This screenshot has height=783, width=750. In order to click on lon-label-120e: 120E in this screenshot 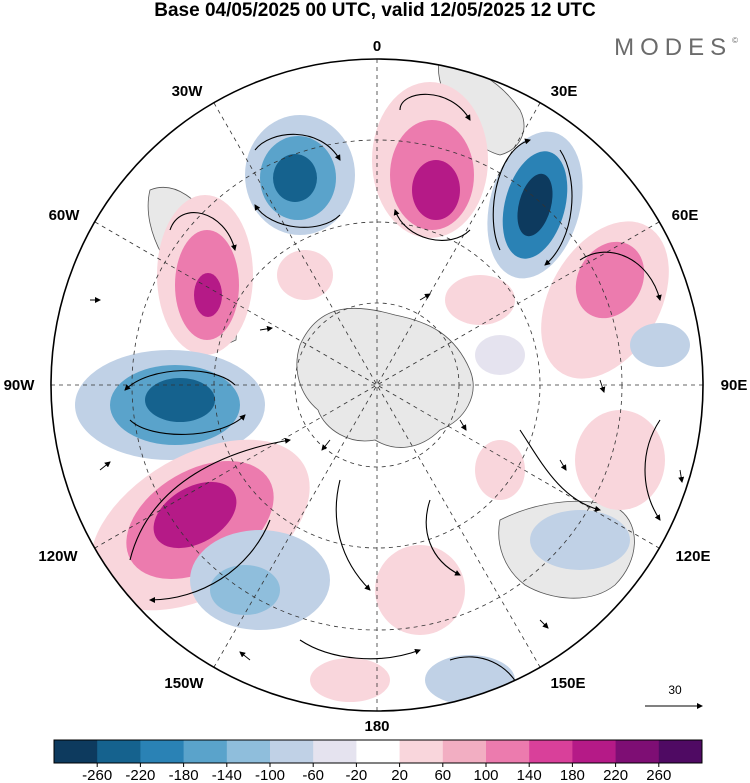, I will do `click(692, 556)`.